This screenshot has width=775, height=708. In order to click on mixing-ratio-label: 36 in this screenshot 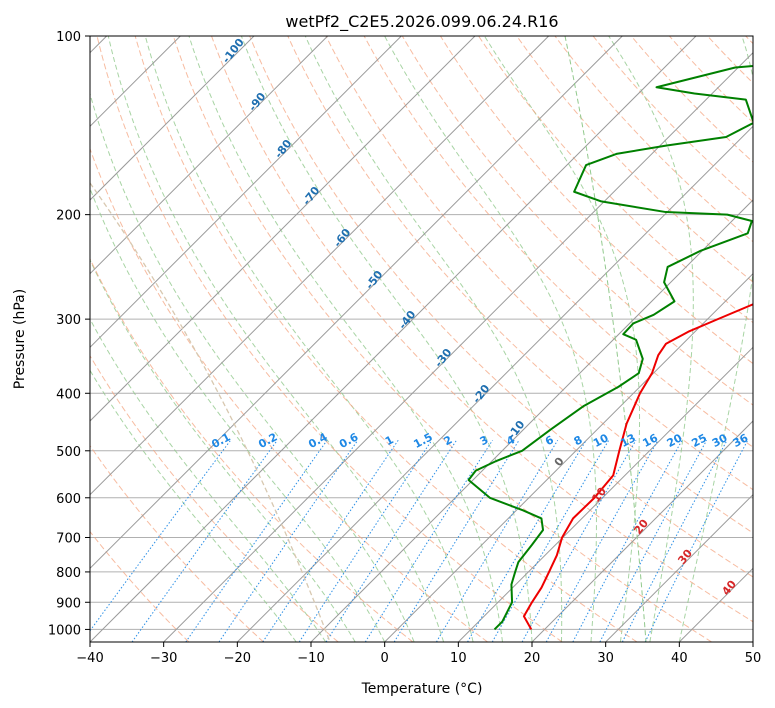, I will do `click(741, 440)`.